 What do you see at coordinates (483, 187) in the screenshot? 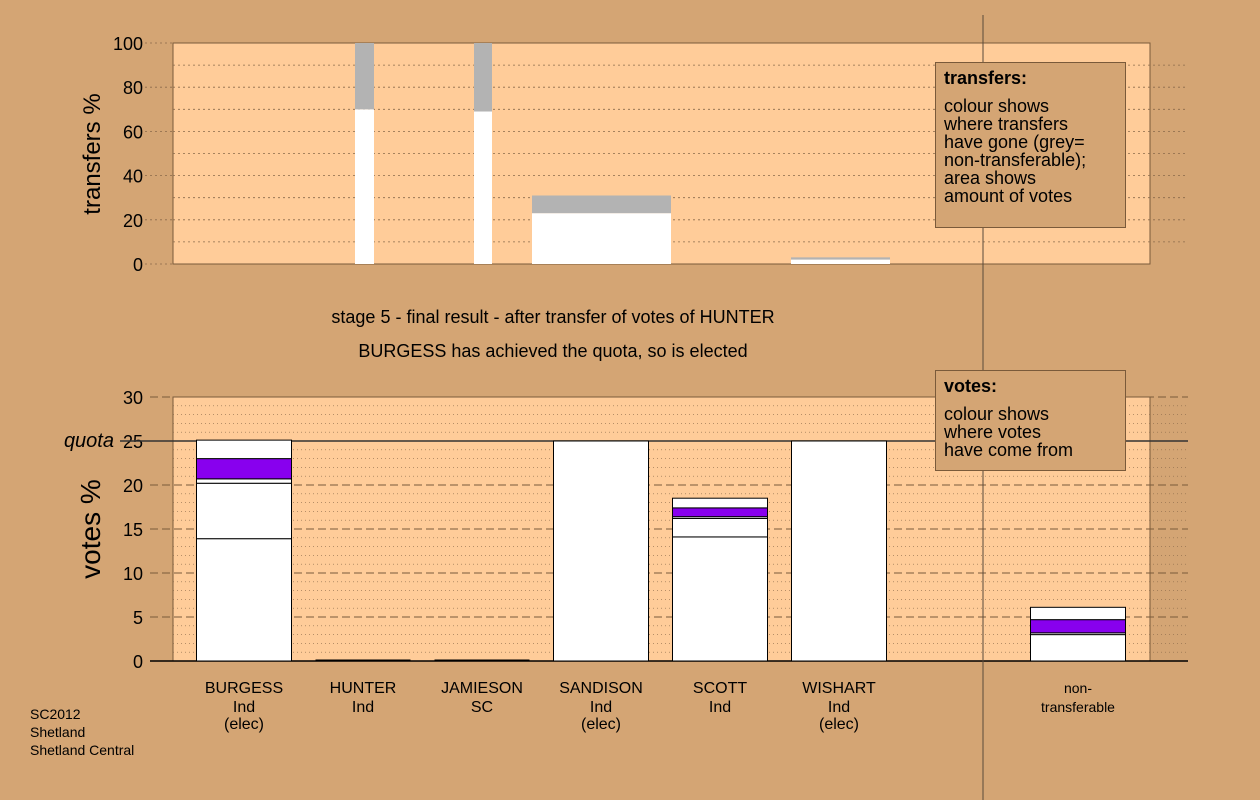
I see `transfers-bar-white-jamieson` at bounding box center [483, 187].